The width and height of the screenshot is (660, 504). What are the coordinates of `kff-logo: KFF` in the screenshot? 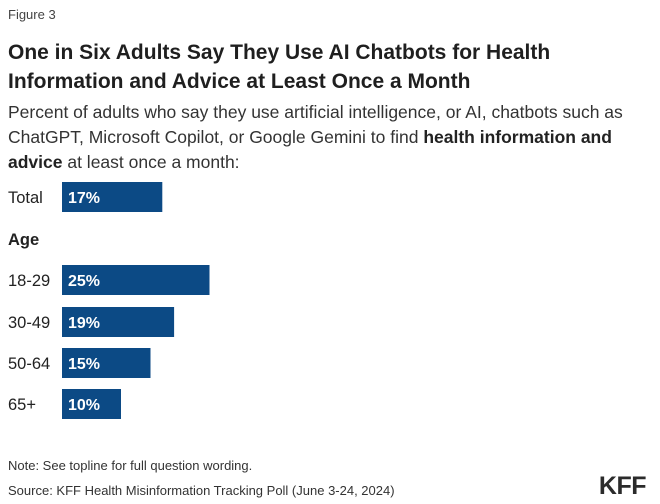 It's located at (622, 486).